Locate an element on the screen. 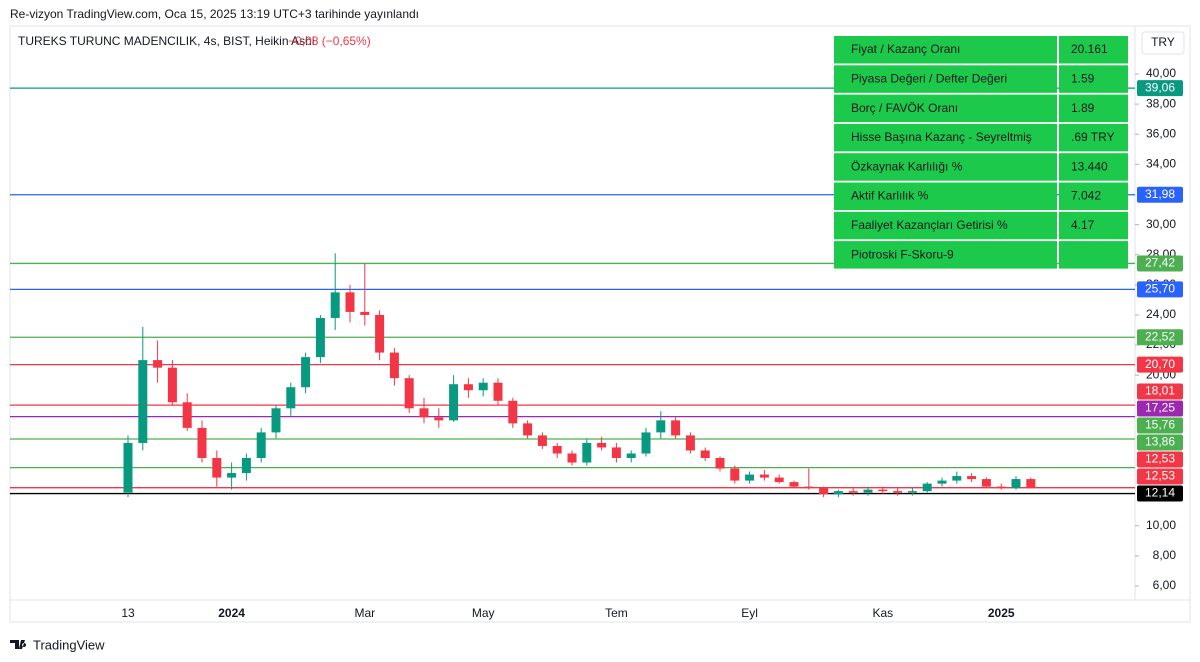 This screenshot has height=662, width=1200. brand-name: TradingView is located at coordinates (69, 644).